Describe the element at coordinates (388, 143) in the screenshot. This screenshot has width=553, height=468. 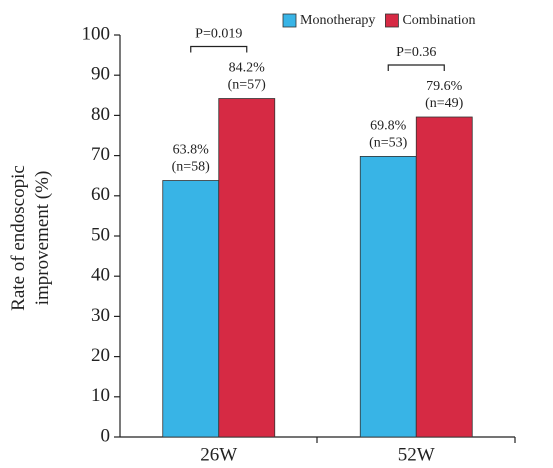
I see `n-label: (n=53)` at that location.